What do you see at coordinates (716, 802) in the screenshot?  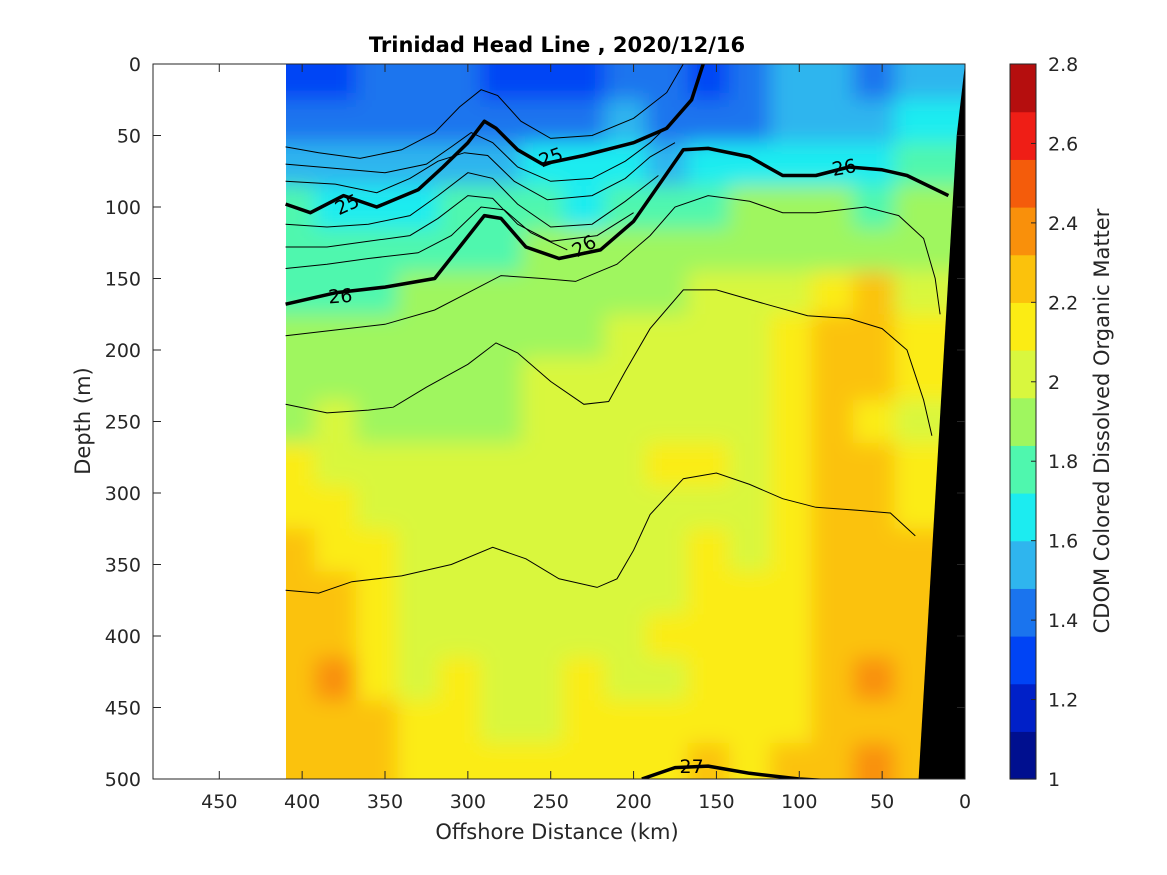 I see `x-tick-label: 150` at bounding box center [716, 802].